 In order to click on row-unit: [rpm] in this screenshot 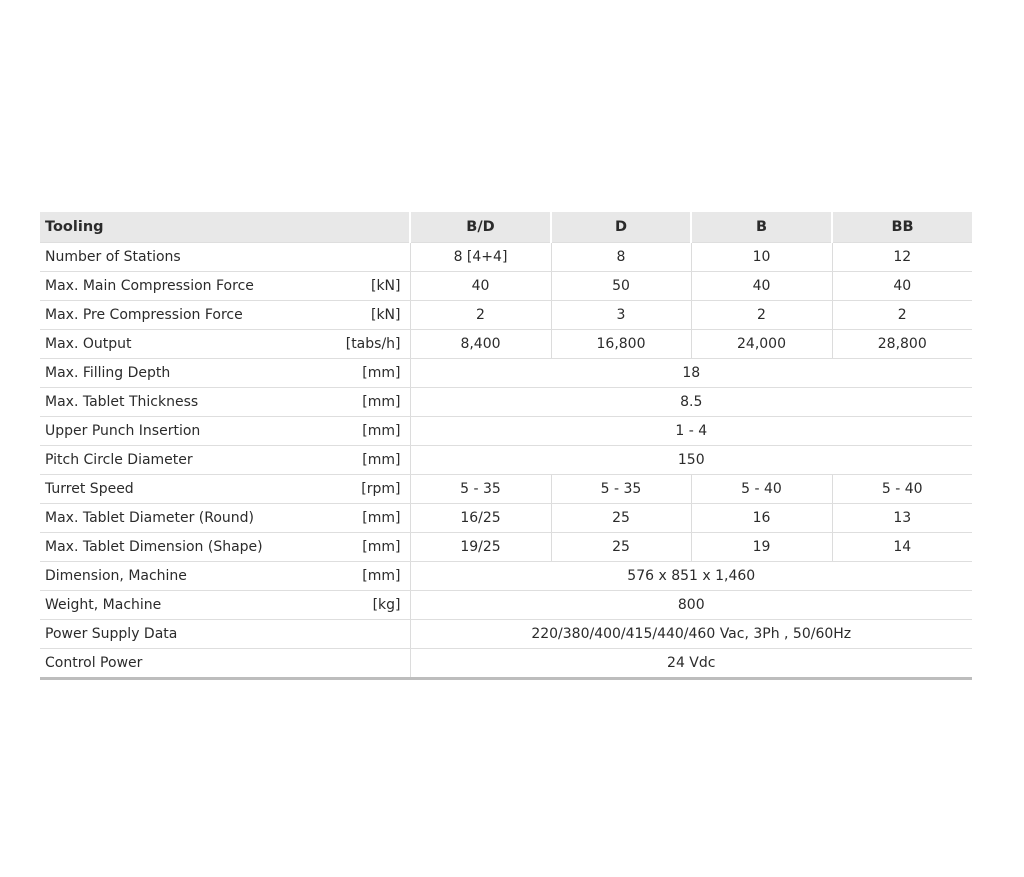, I will do `click(381, 489)`.